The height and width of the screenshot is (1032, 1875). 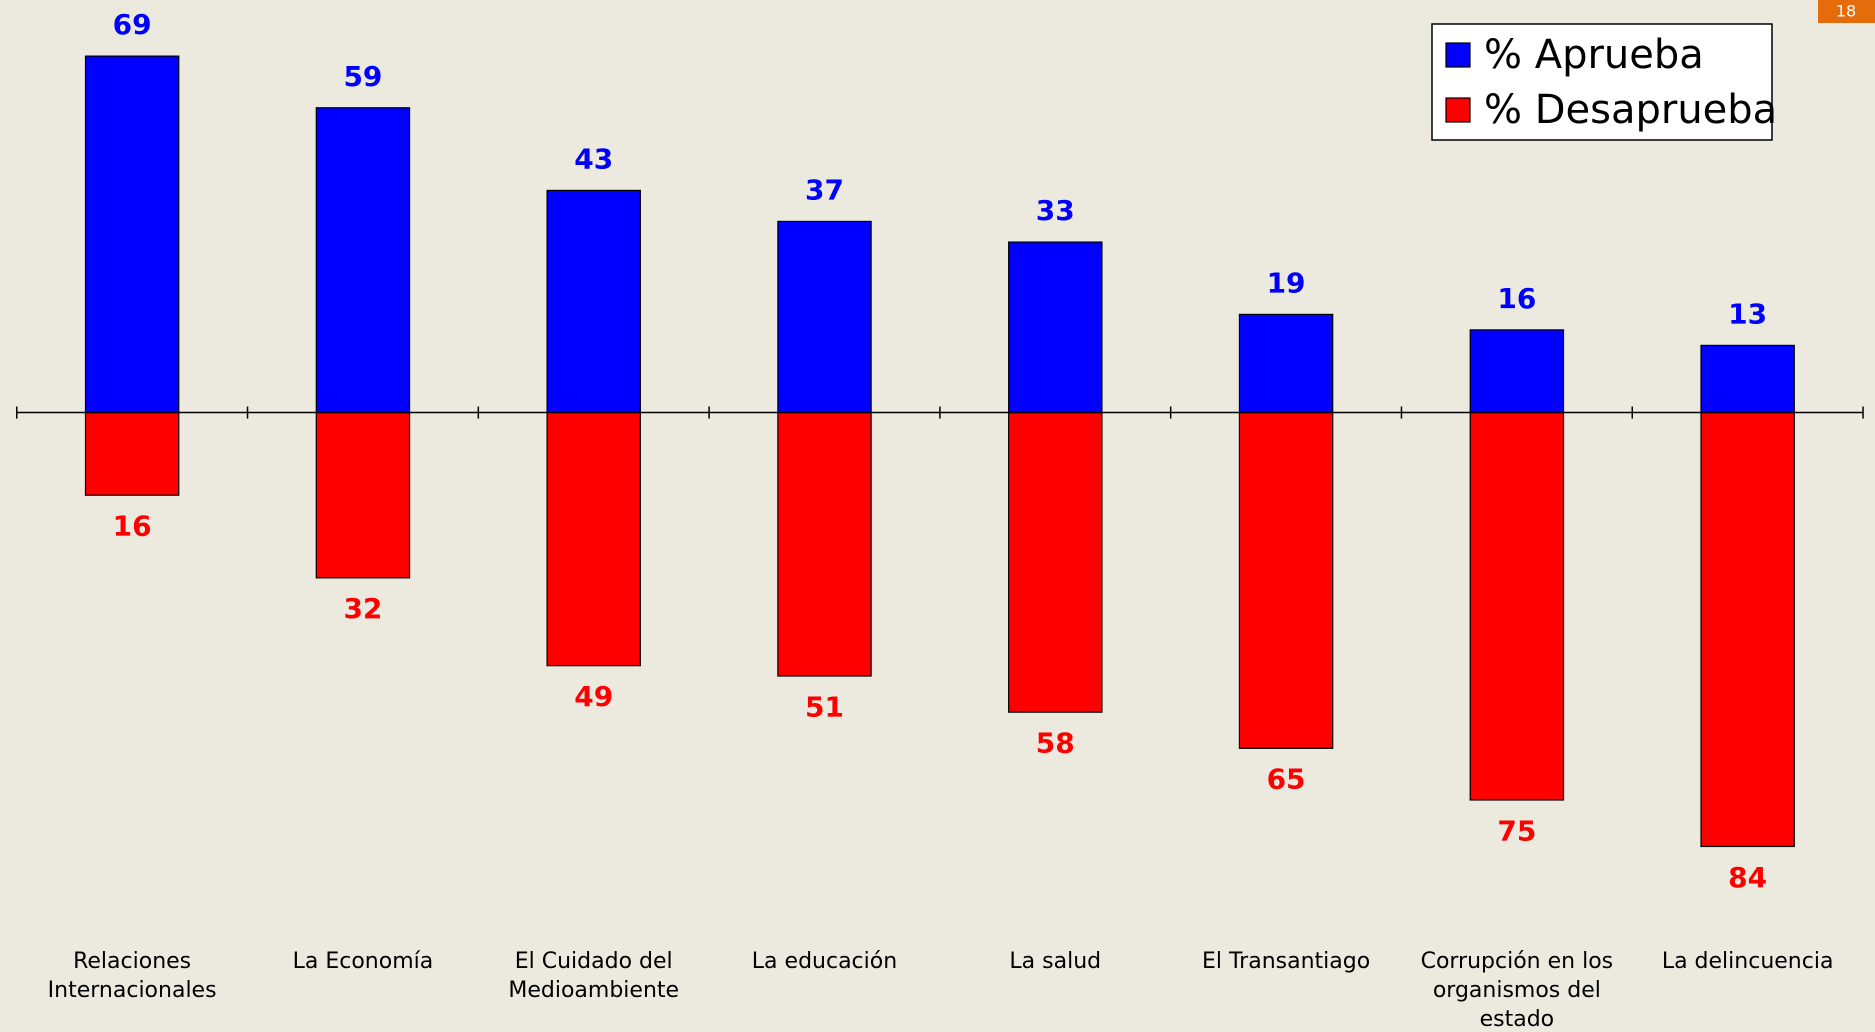 What do you see at coordinates (362, 608) in the screenshot?
I see `value-label: 32` at bounding box center [362, 608].